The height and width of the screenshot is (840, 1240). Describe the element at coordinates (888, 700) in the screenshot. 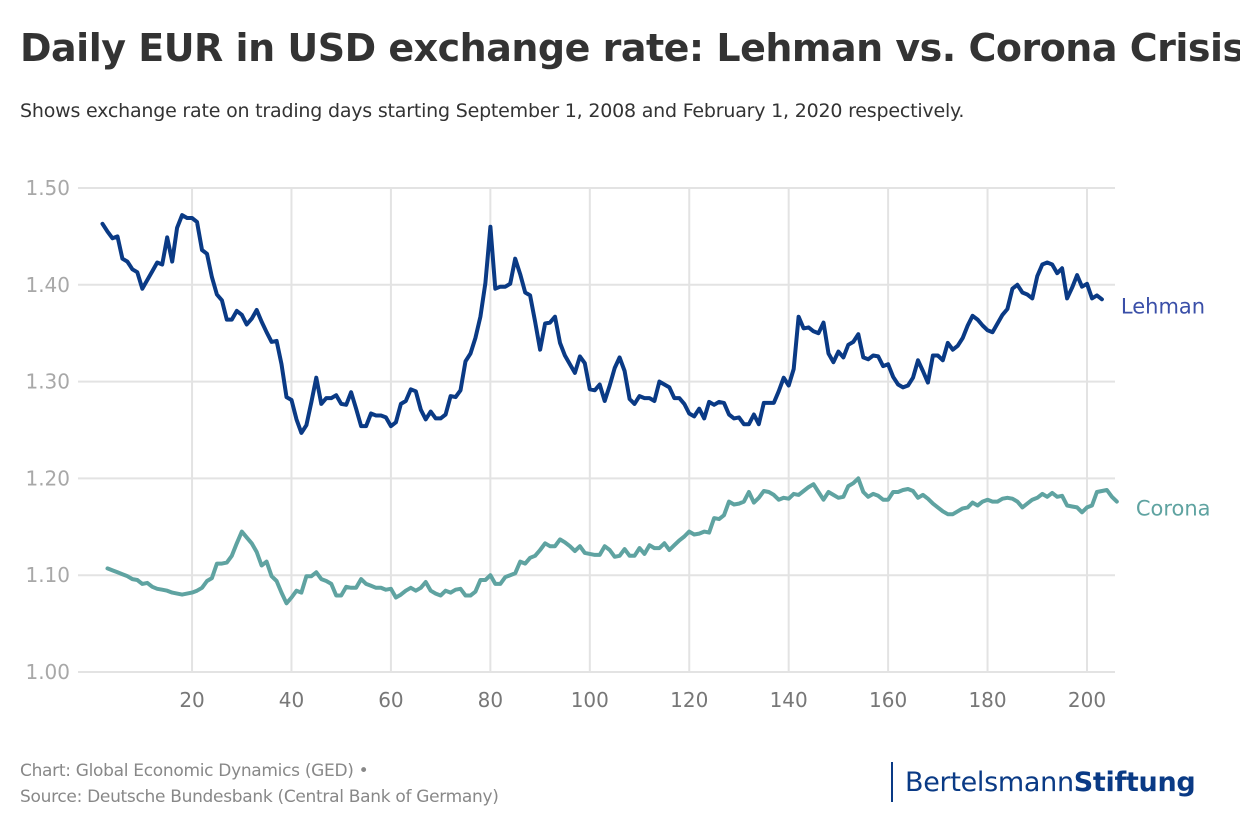

I see `x-tick-label: 160` at that location.